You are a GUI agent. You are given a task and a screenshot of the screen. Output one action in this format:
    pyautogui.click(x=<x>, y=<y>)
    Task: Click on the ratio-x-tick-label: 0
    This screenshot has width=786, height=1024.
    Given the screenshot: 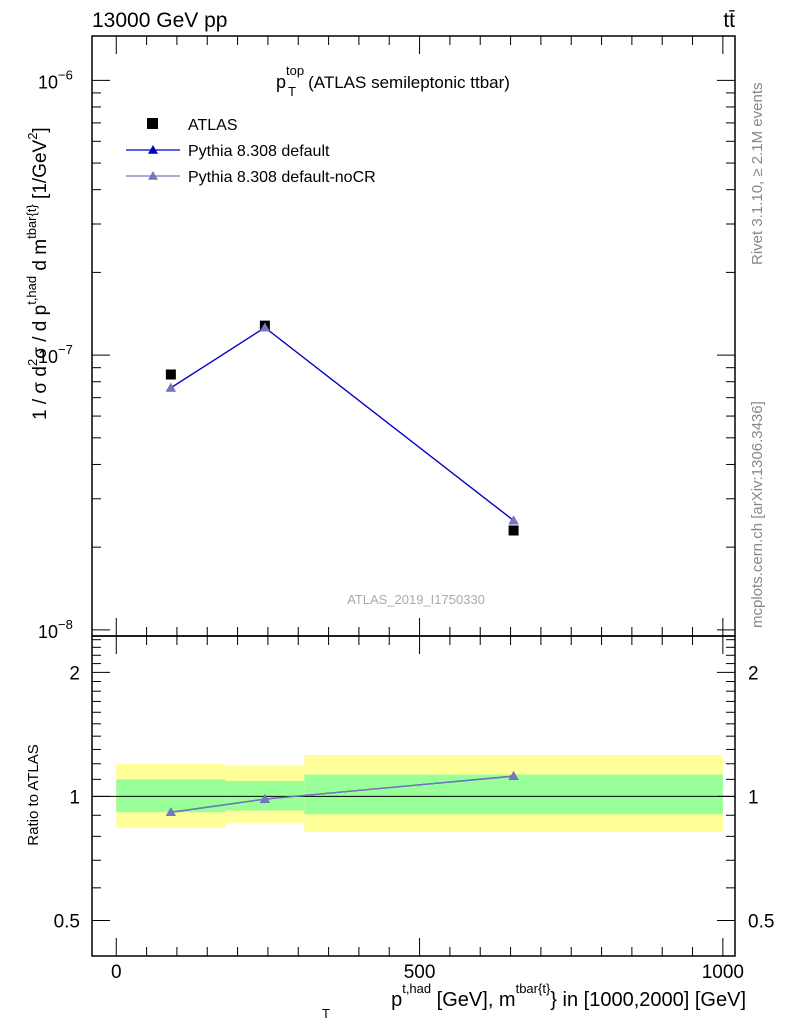 What is the action you would take?
    pyautogui.click(x=116, y=972)
    